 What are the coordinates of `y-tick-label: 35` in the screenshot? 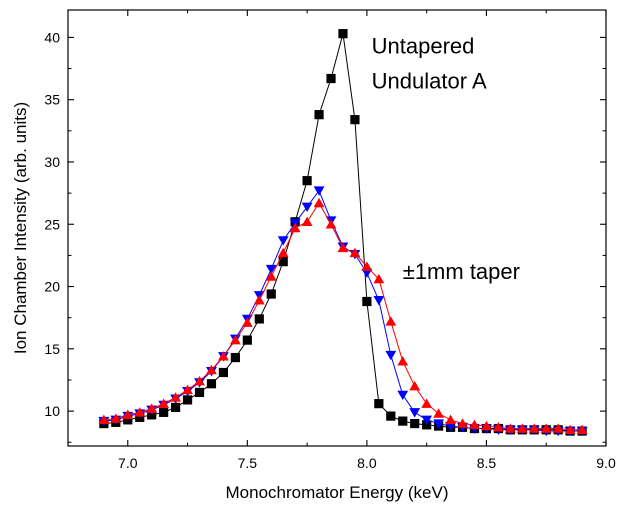 It's located at (52, 100).